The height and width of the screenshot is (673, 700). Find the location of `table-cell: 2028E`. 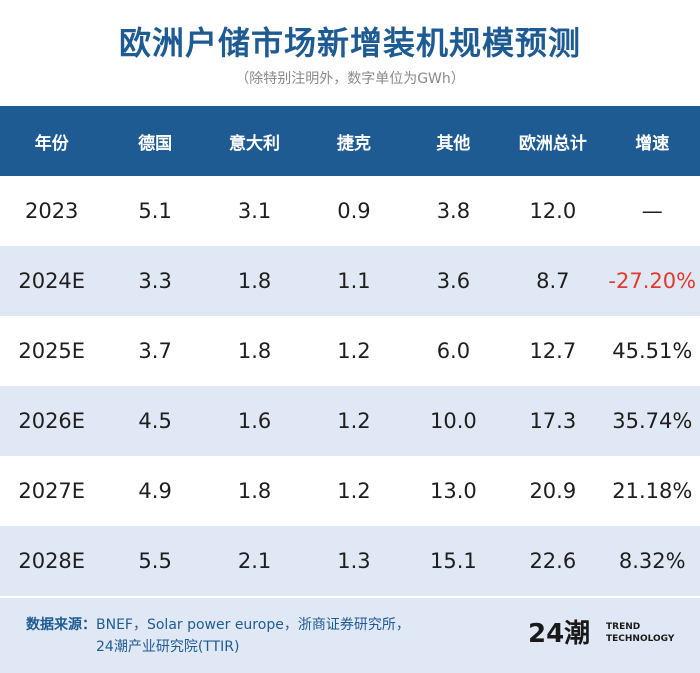

table-cell: 2028E is located at coordinates (52, 561).